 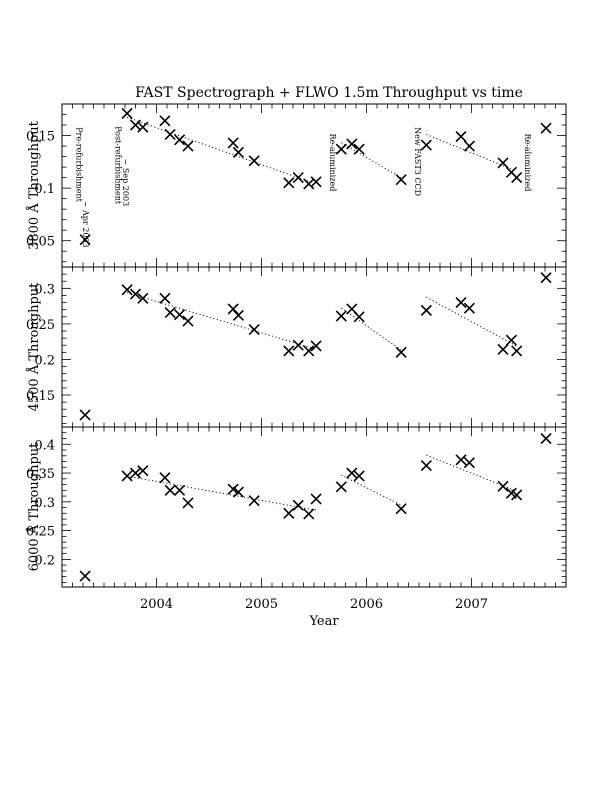 I want to click on x-tick-label: 2006, so click(x=366, y=604).